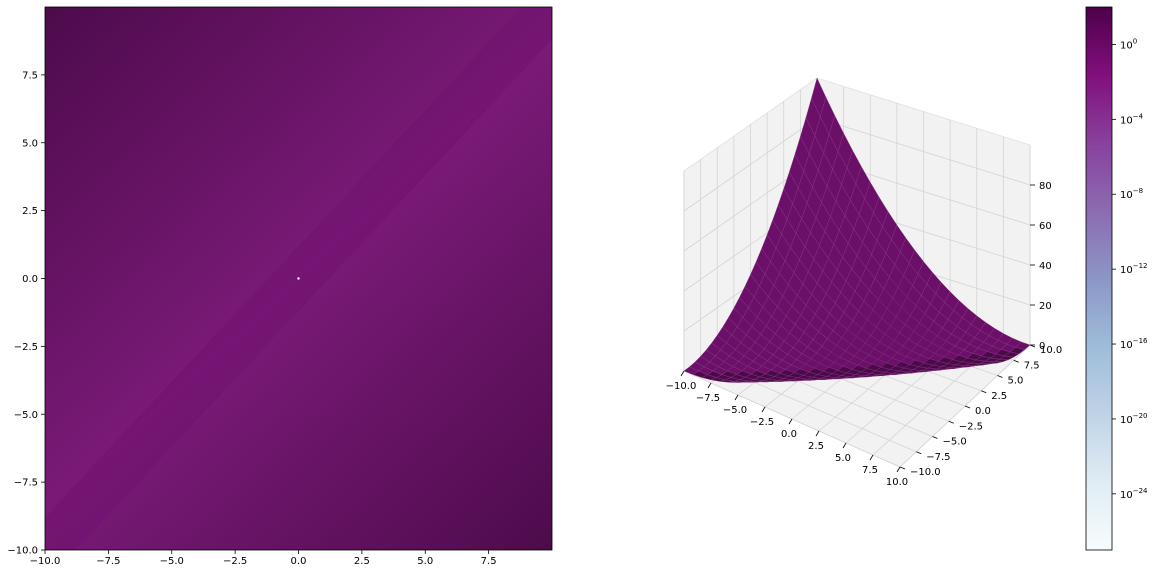 This screenshot has height=579, width=1155. What do you see at coordinates (26, 313) in the screenshot?
I see `heatmap-y-axis: −10.0 −7.5 −5.0 −2.5 0.0 2.5 5.0 7.5` at bounding box center [26, 313].